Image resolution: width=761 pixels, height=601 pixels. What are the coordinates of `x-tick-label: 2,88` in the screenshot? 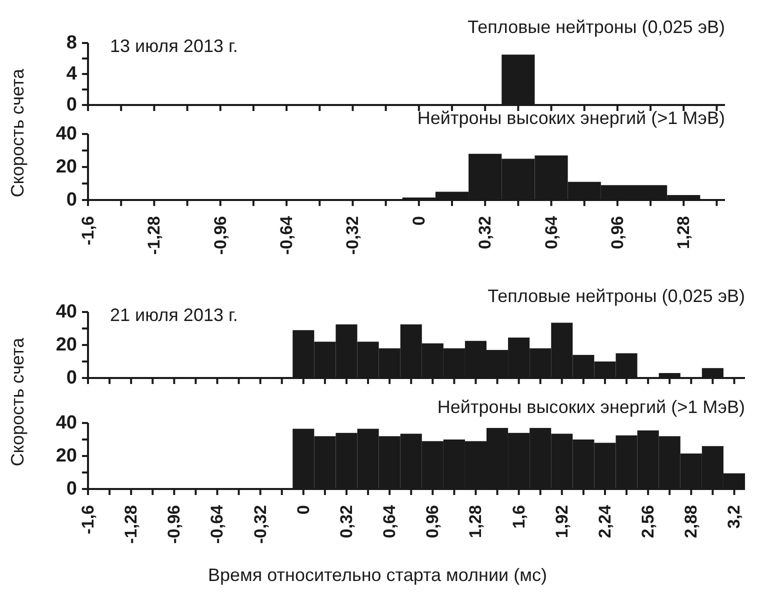 It's located at (691, 521).